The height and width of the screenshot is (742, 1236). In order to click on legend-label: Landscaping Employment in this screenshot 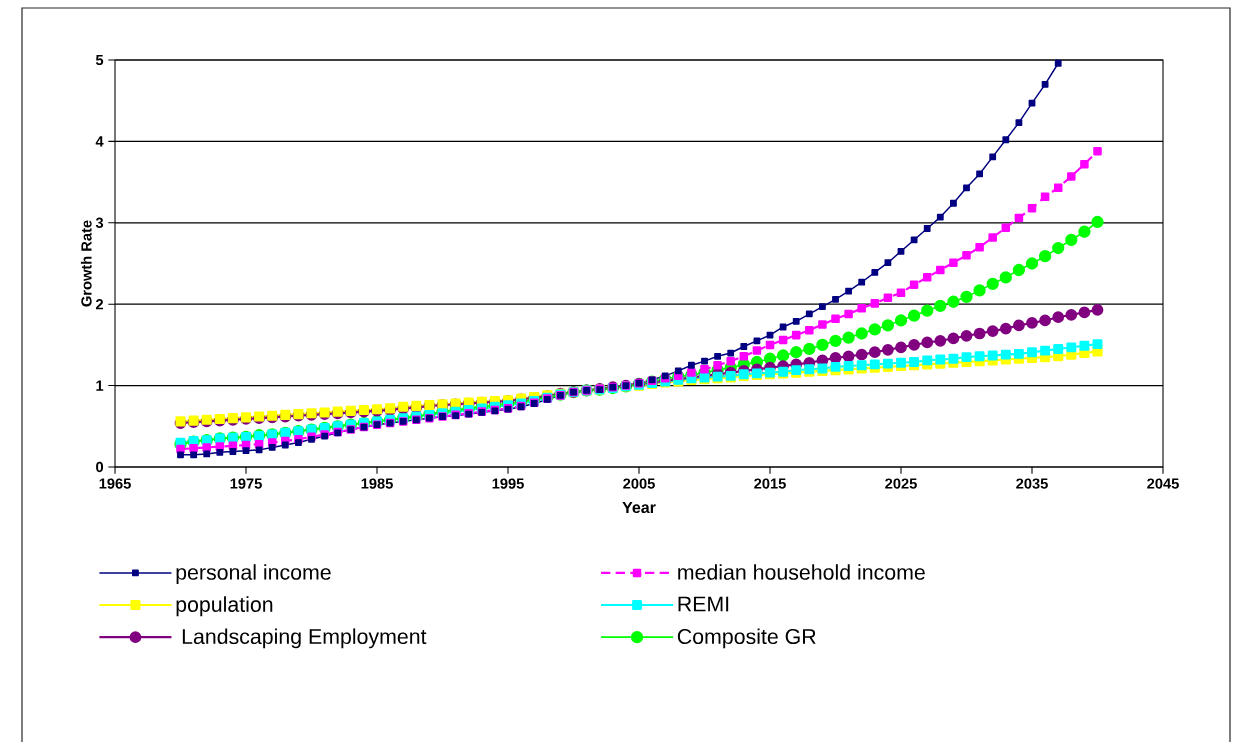, I will do `click(304, 638)`.